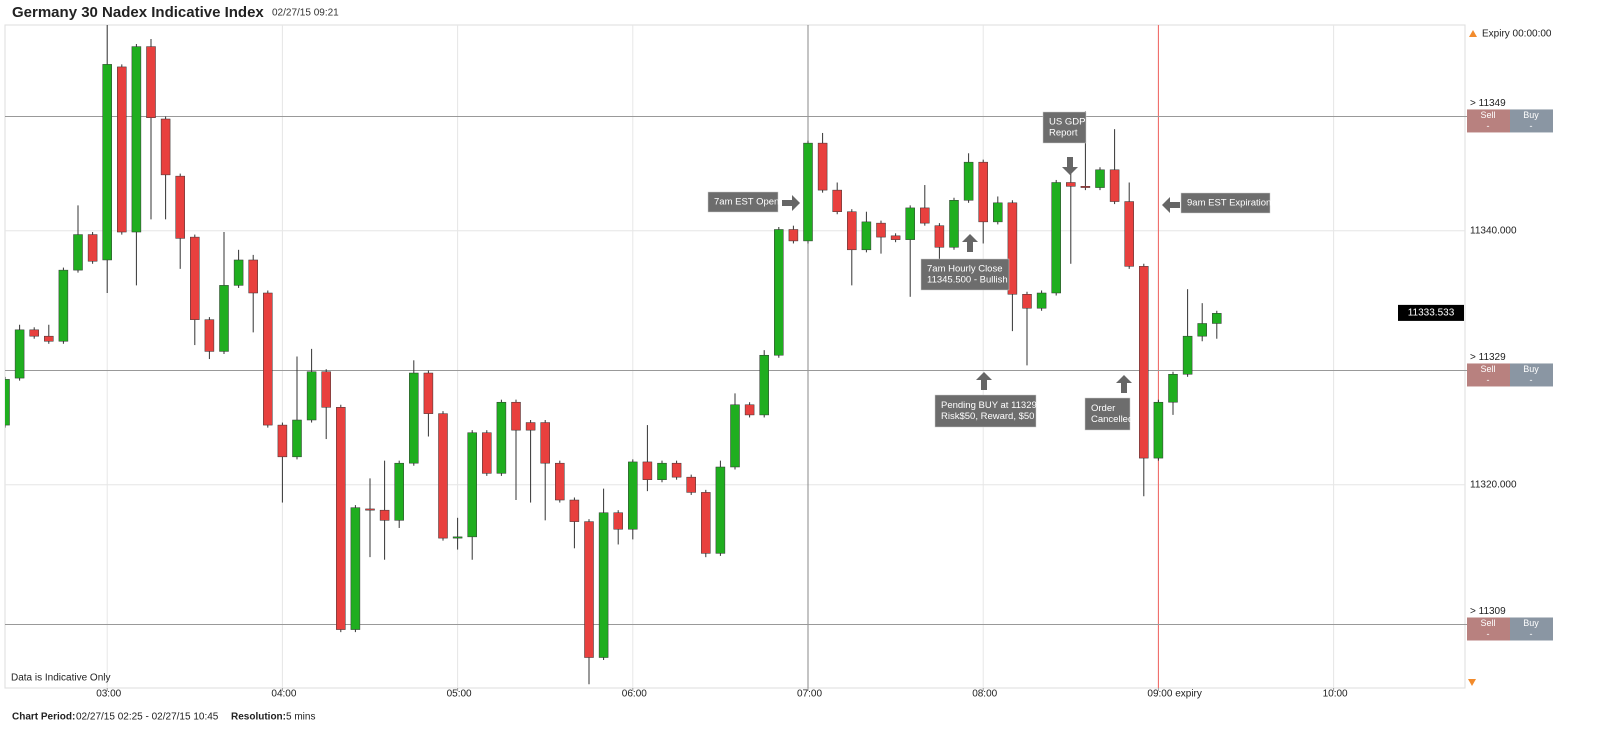 This screenshot has height=743, width=1600. Describe the element at coordinates (61, 678) in the screenshot. I see `note: Data is Indicative Only` at that location.